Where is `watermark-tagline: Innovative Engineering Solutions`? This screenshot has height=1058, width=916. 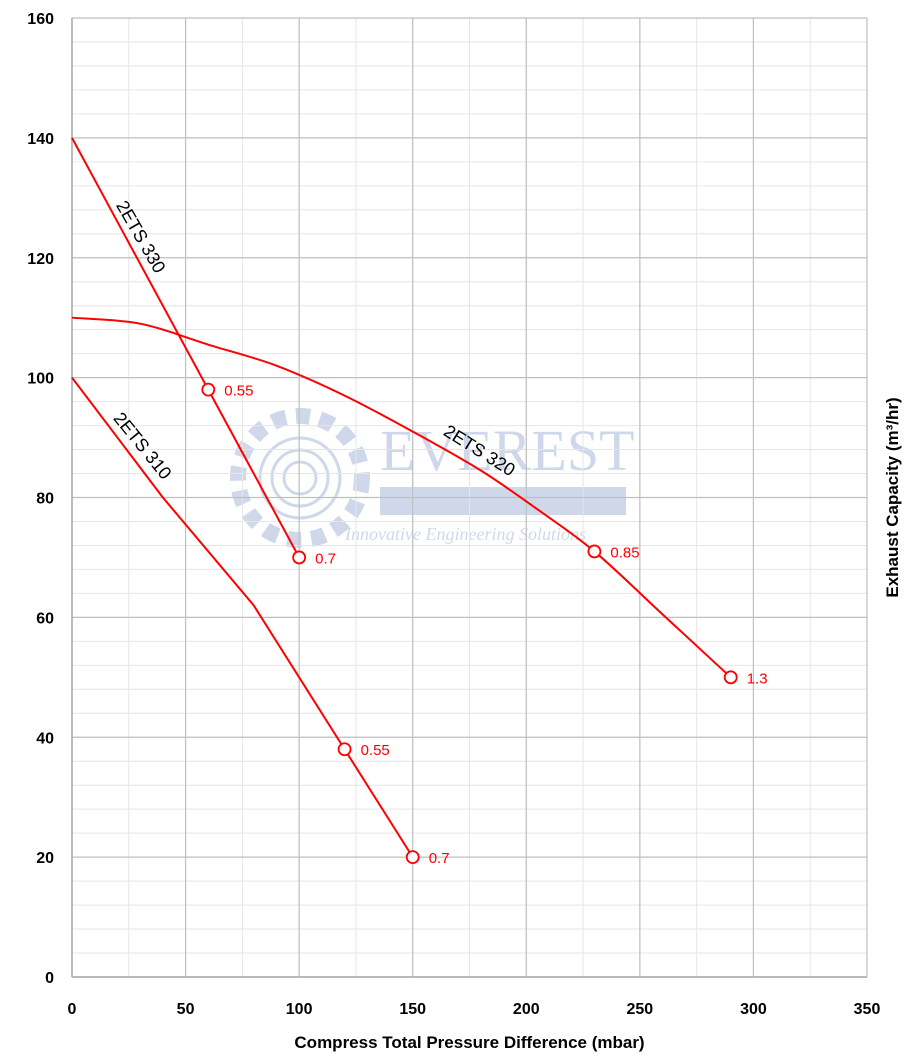 watermark-tagline: Innovative Engineering Solutions is located at coordinates (465, 534).